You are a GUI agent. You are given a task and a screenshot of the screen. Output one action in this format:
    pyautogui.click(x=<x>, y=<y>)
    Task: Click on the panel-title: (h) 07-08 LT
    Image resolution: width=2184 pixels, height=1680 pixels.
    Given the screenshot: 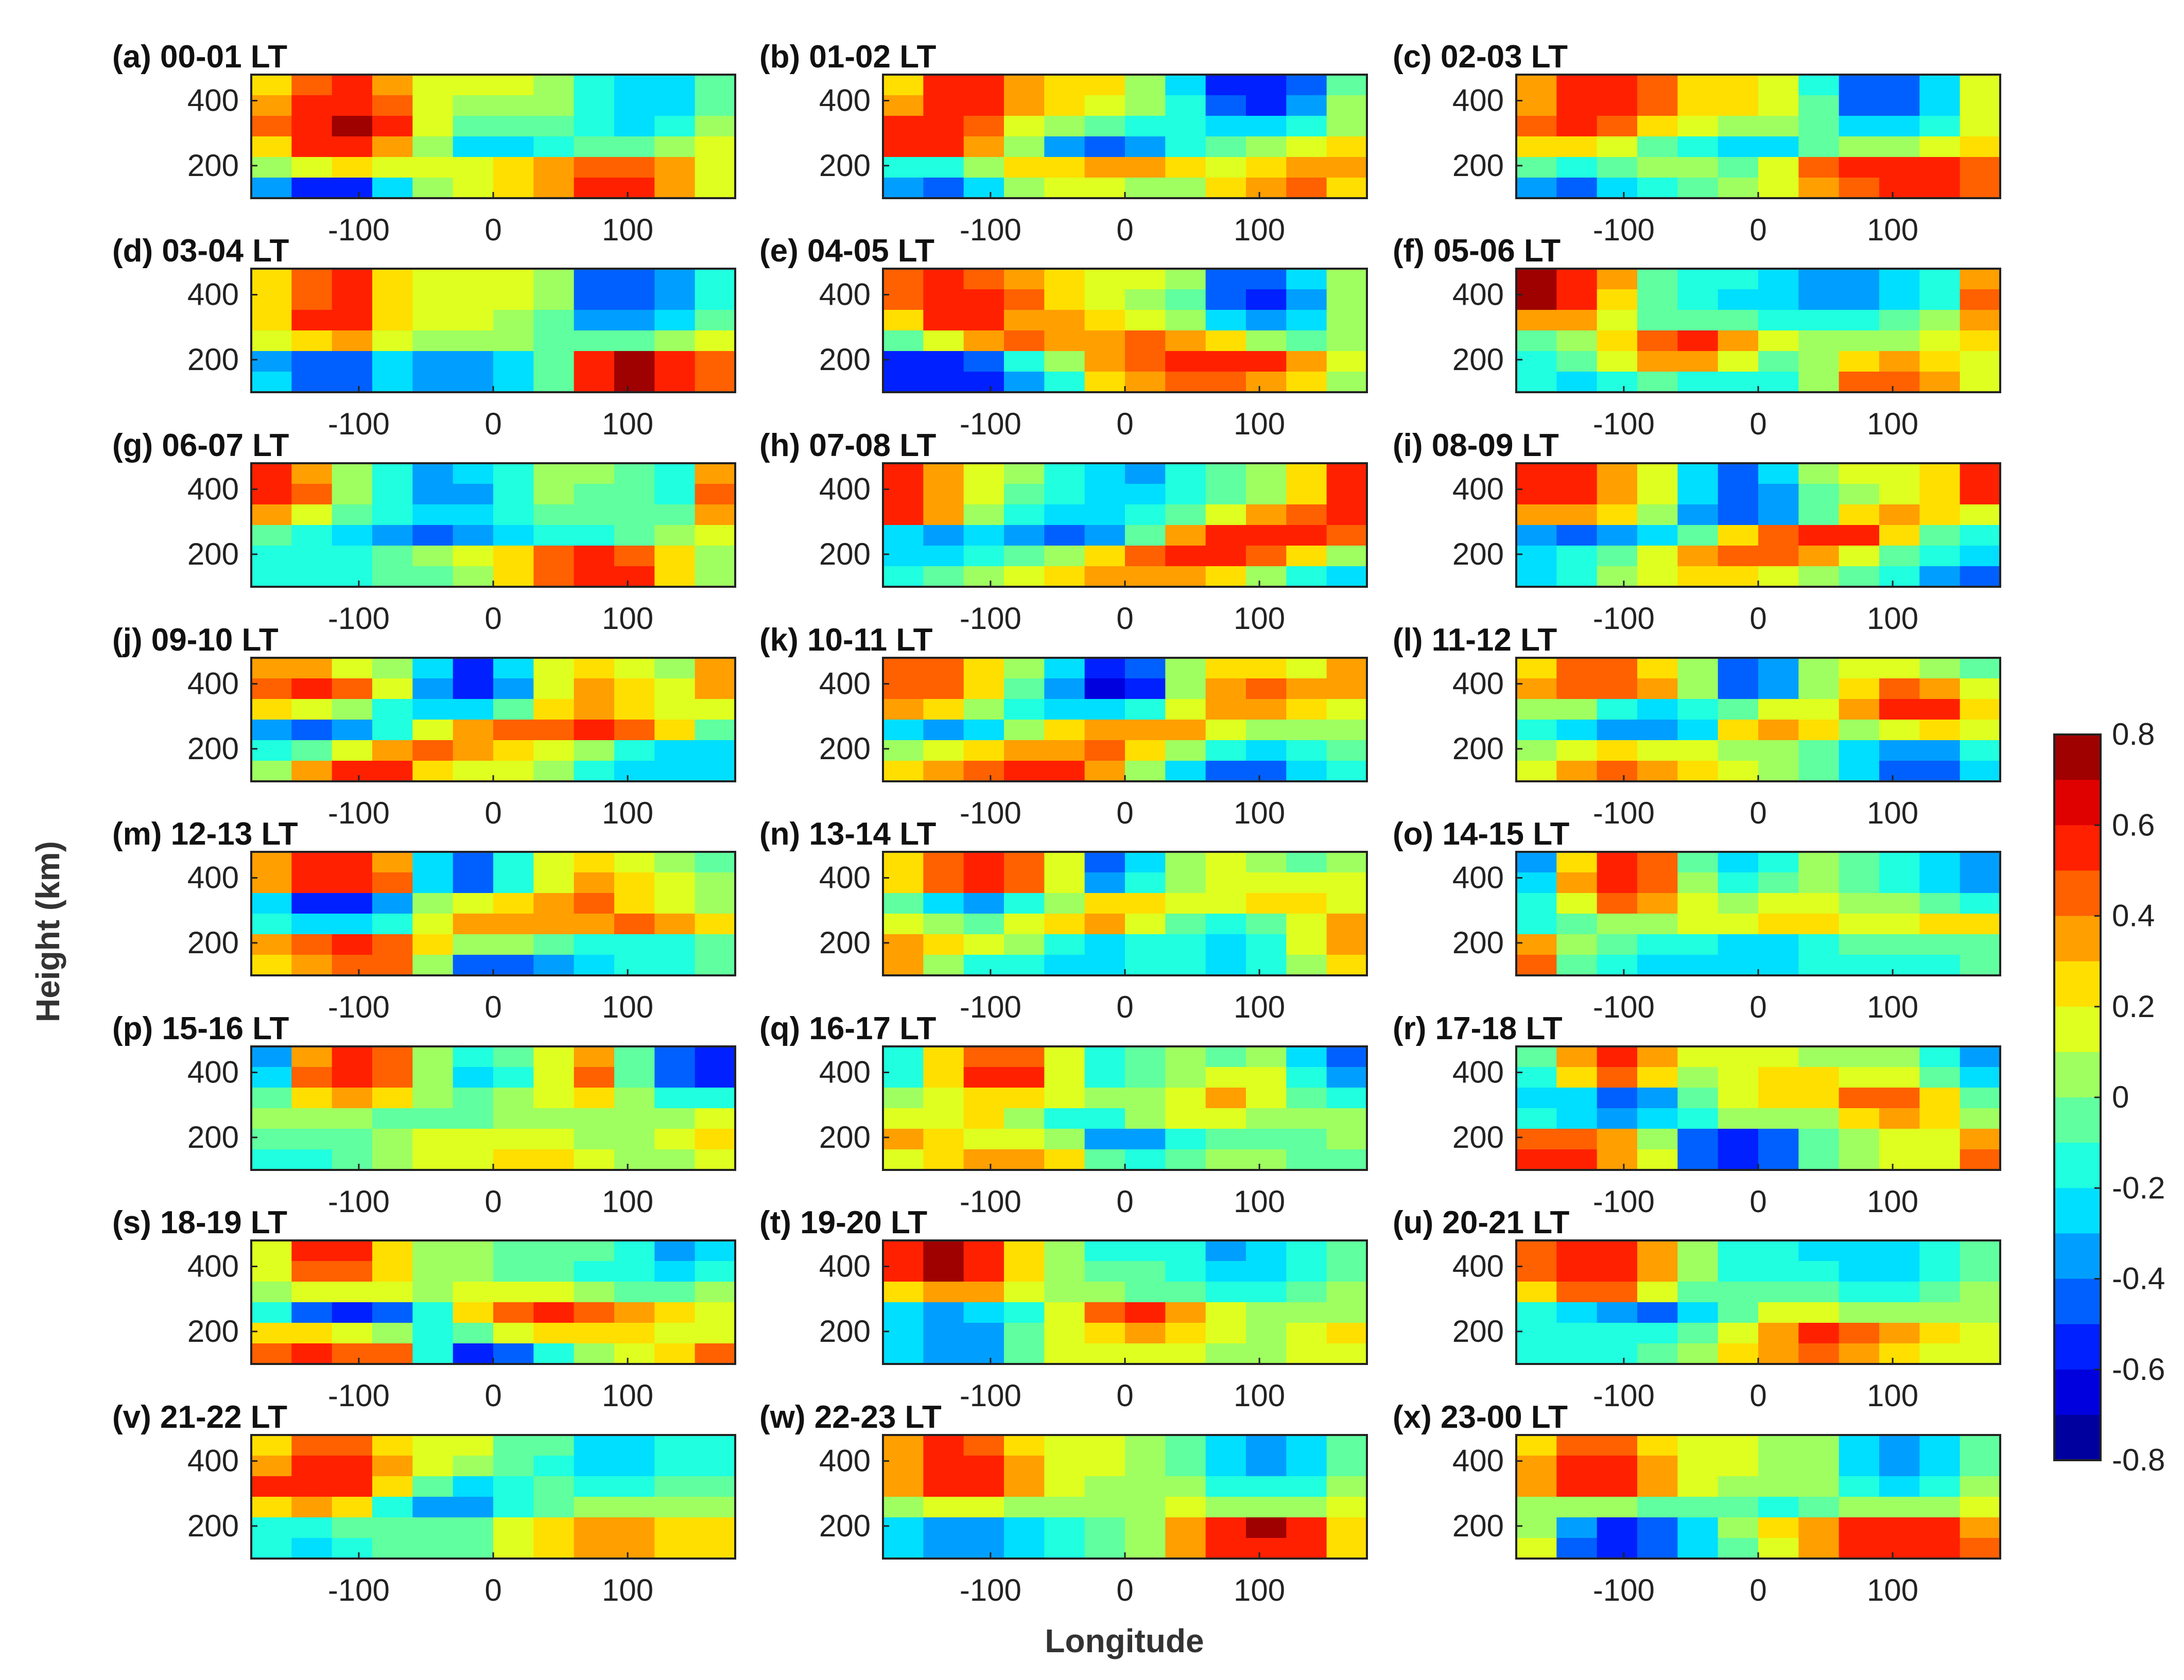 What is the action you would take?
    pyautogui.click(x=847, y=445)
    